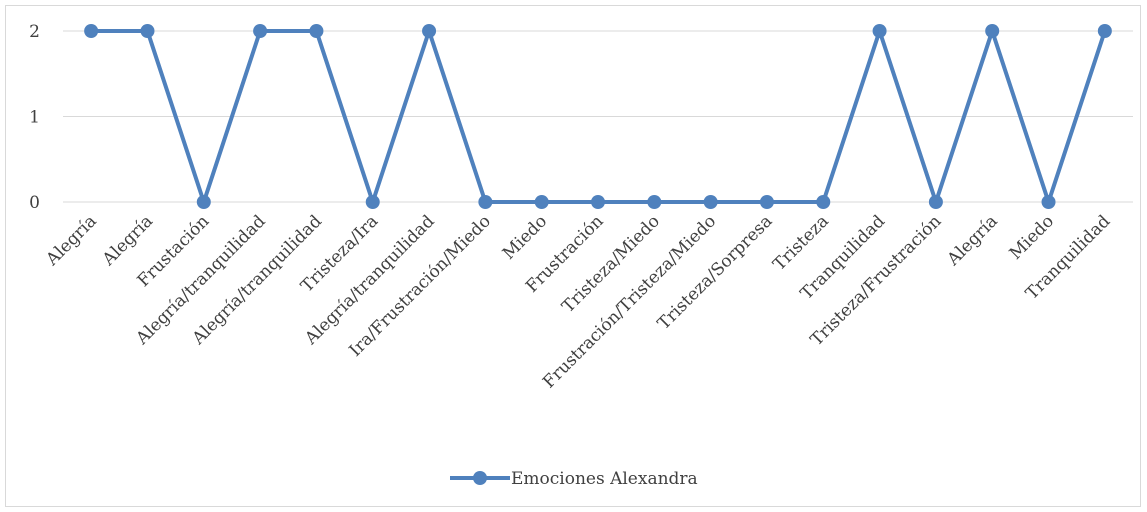 This screenshot has width=1147, height=512. I want to click on legend: Emociones Alexandra, so click(574, 479).